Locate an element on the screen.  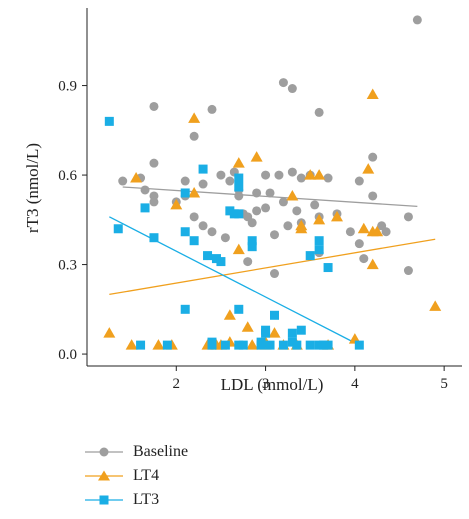
y-tick-label-1: 0.3 is located at coordinates (67, 266).